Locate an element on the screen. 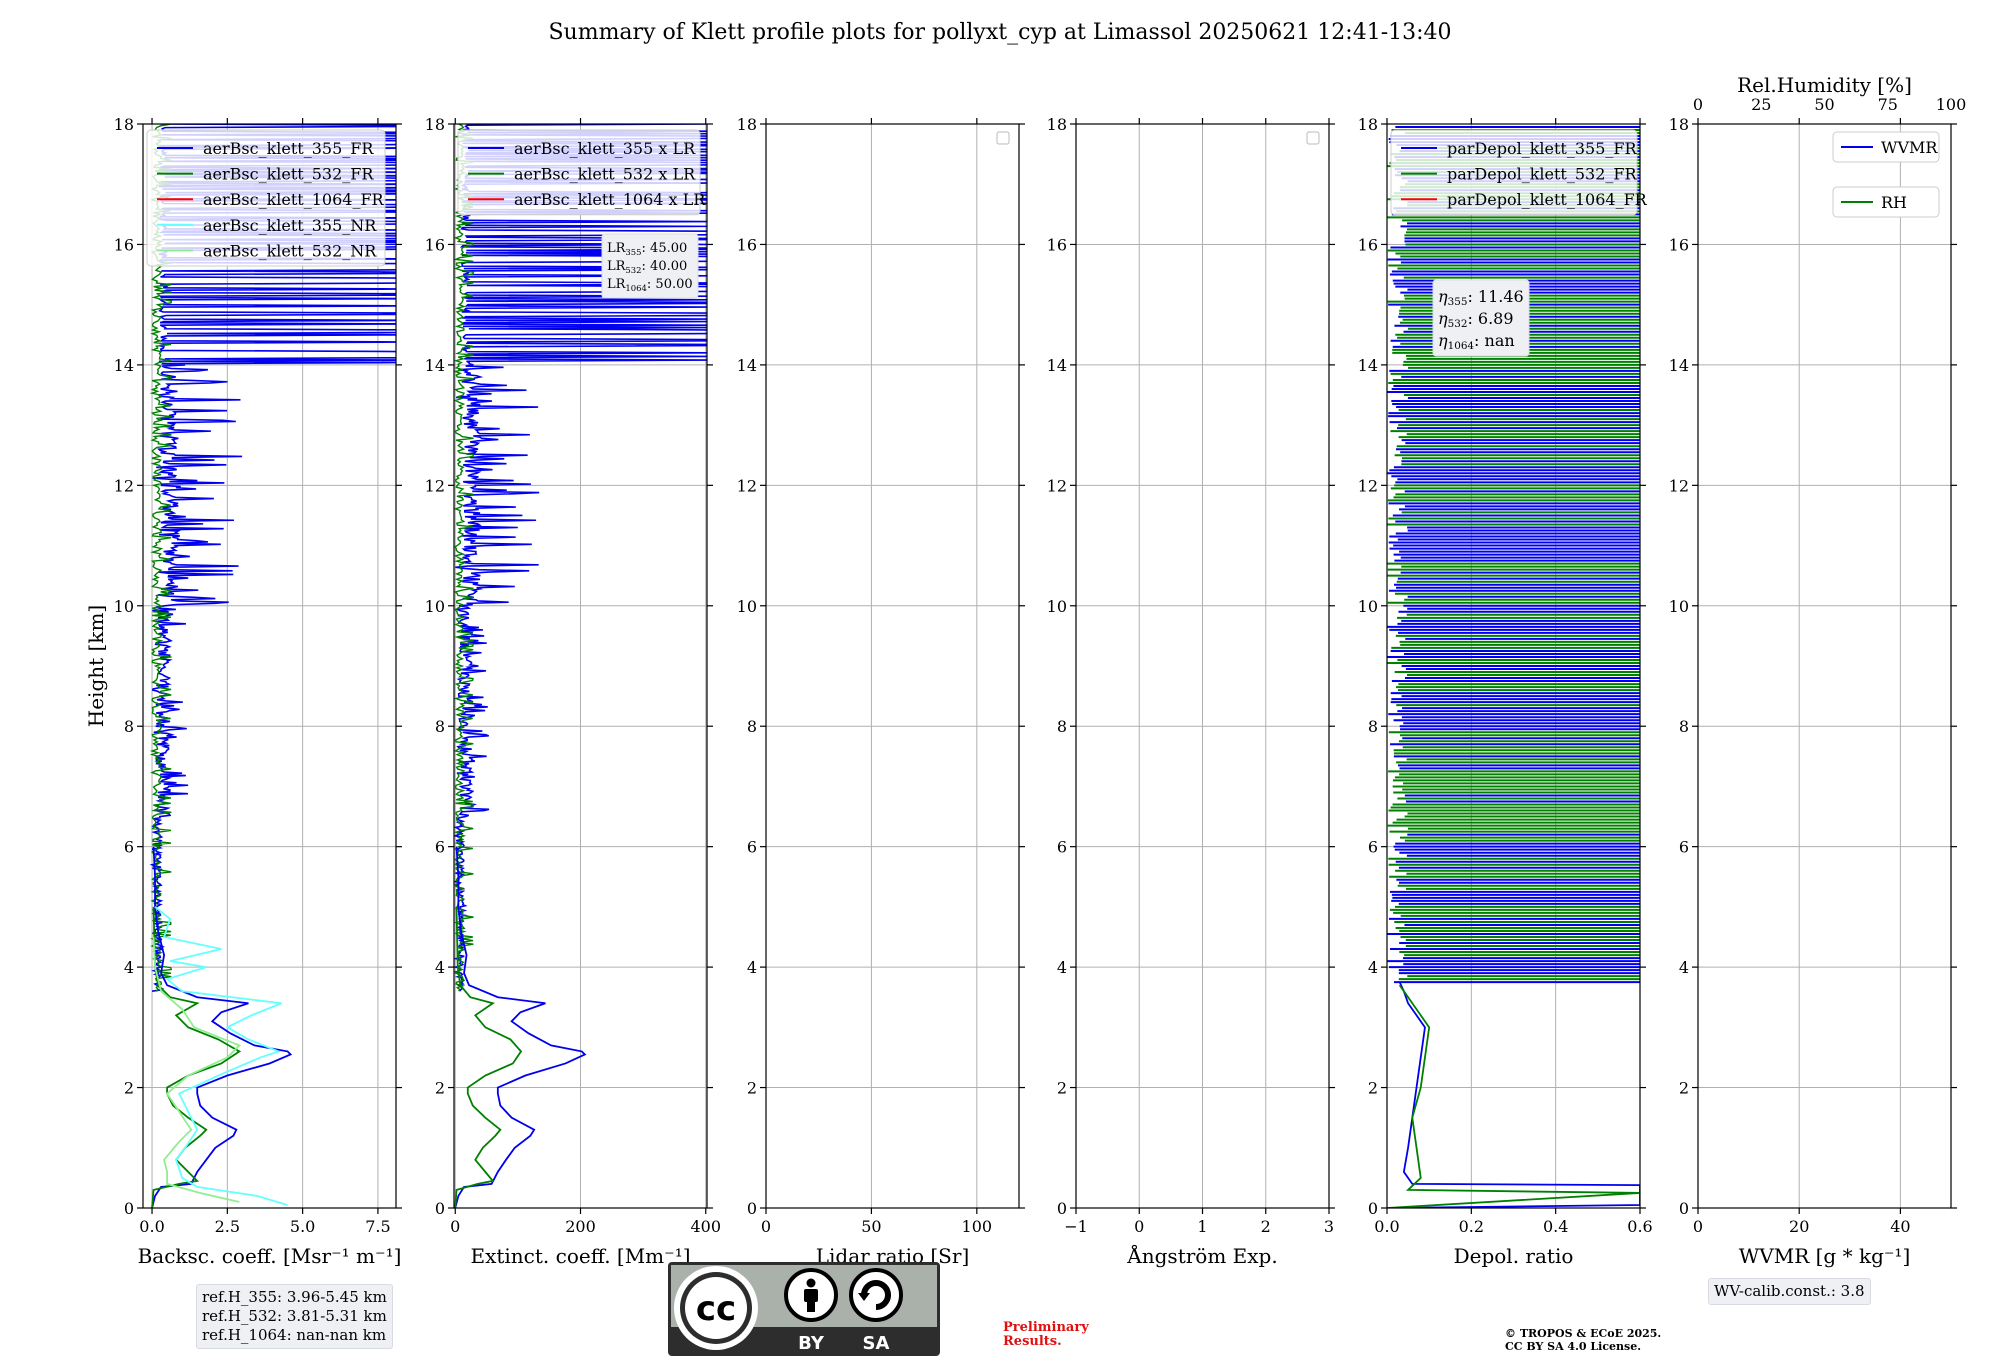  x-tick-label: 7.5 is located at coordinates (377, 1226).